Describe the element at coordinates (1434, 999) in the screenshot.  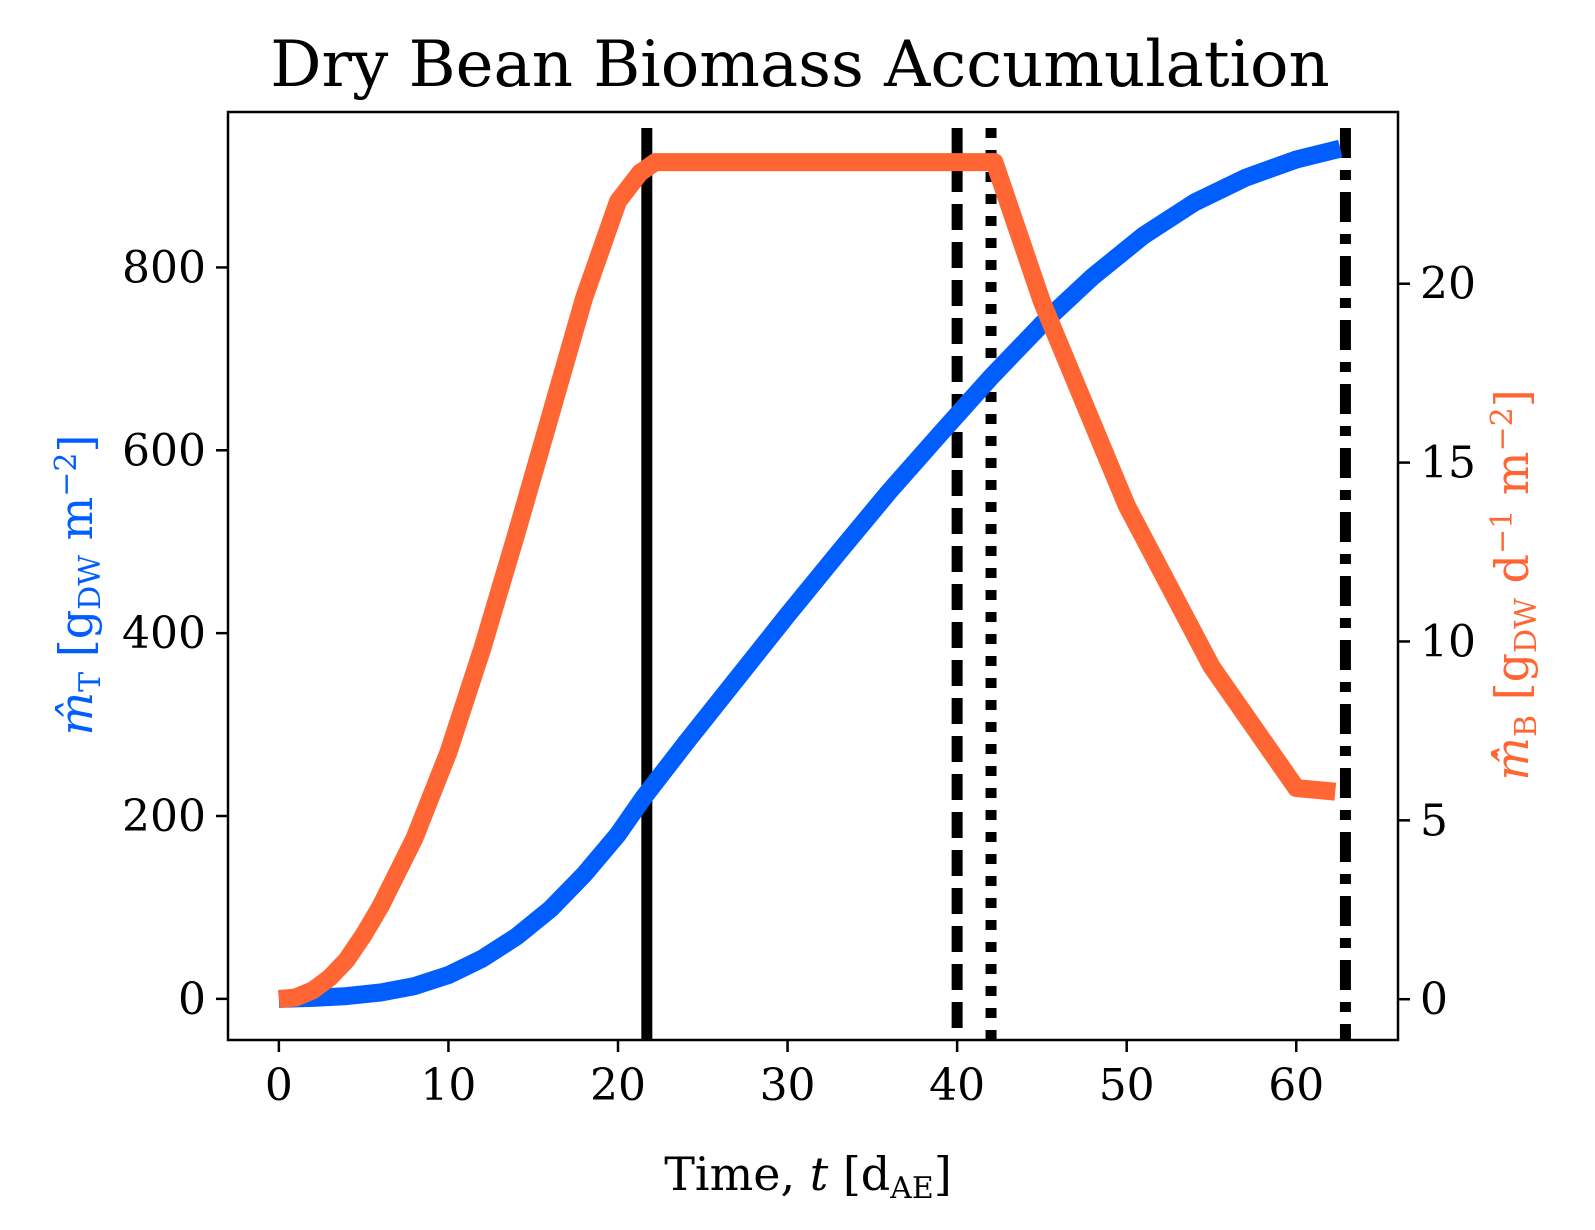
I see `y-tick-label-right: 0` at that location.